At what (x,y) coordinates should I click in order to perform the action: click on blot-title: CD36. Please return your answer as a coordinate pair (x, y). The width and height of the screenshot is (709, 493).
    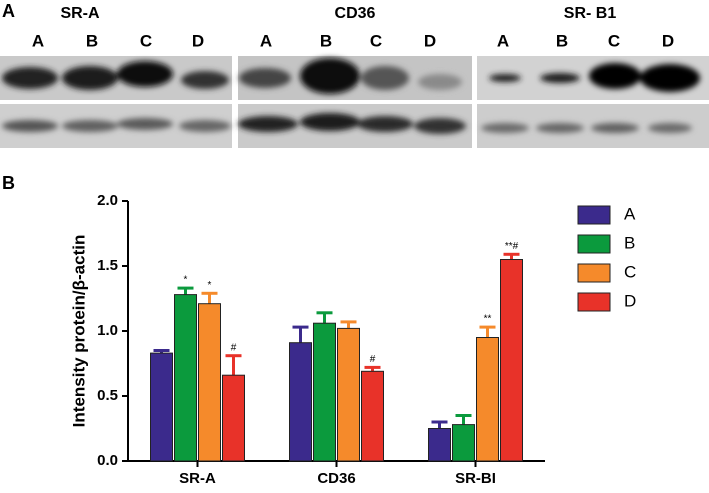
    Looking at the image, I should click on (355, 13).